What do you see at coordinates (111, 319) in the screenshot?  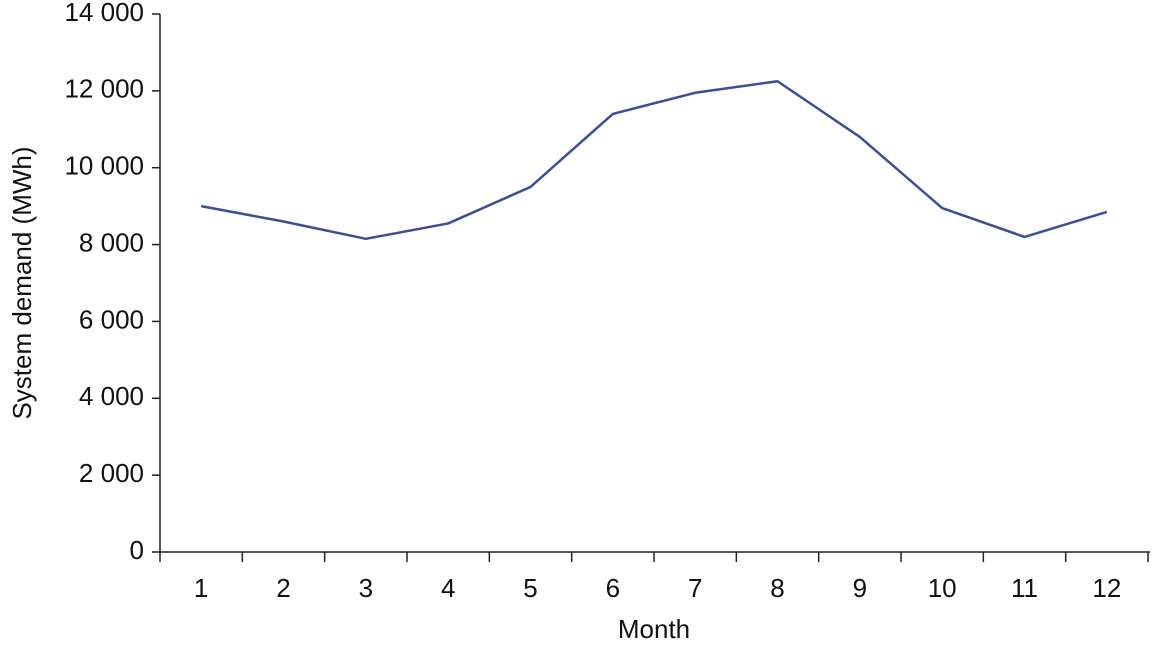 I see `y-tick-label: 6 000` at bounding box center [111, 319].